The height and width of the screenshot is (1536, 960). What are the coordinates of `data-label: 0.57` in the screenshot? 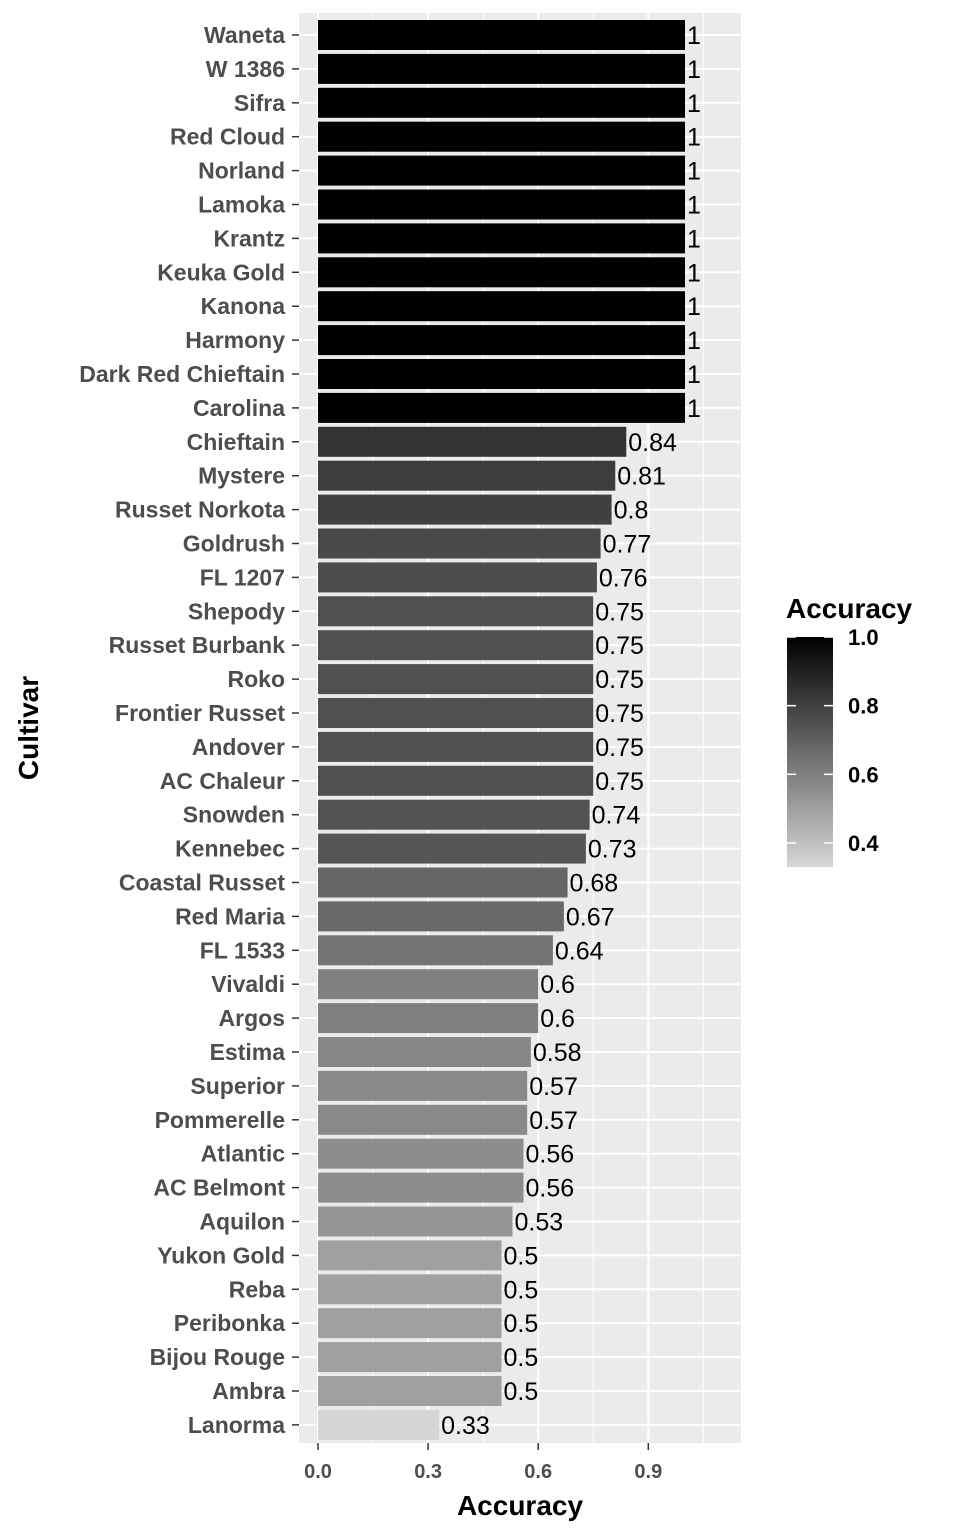 It's located at (553, 1087).